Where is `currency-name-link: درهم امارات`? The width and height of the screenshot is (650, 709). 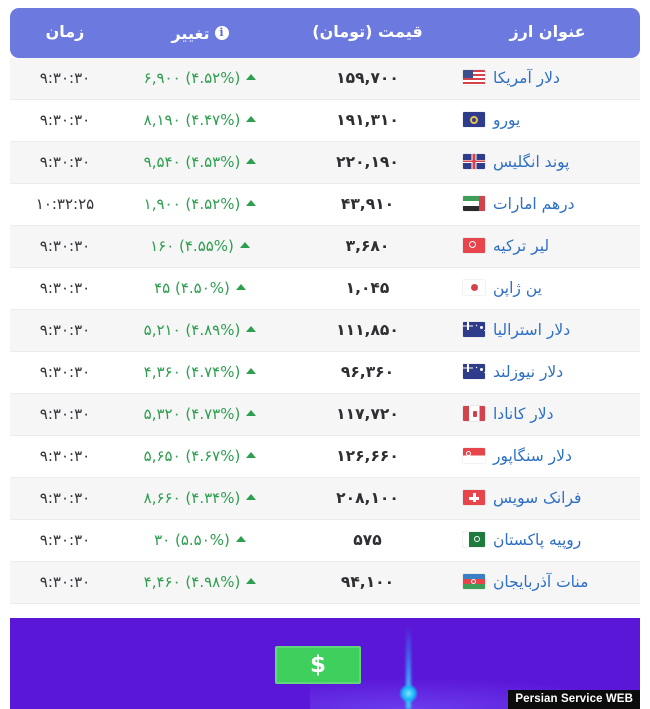
currency-name-link: درهم امارات is located at coordinates (534, 203).